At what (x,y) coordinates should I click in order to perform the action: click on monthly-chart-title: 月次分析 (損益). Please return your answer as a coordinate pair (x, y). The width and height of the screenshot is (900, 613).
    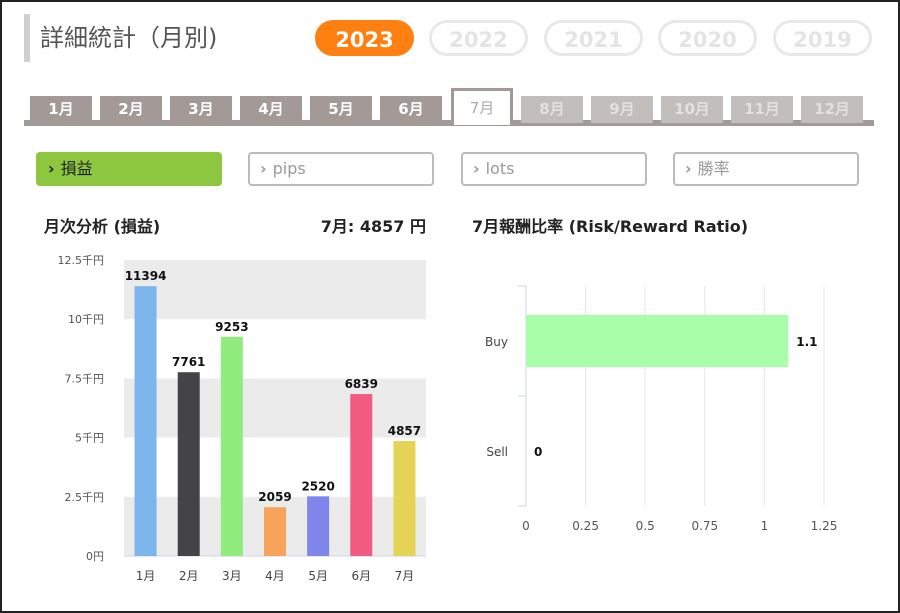
    Looking at the image, I should click on (102, 226).